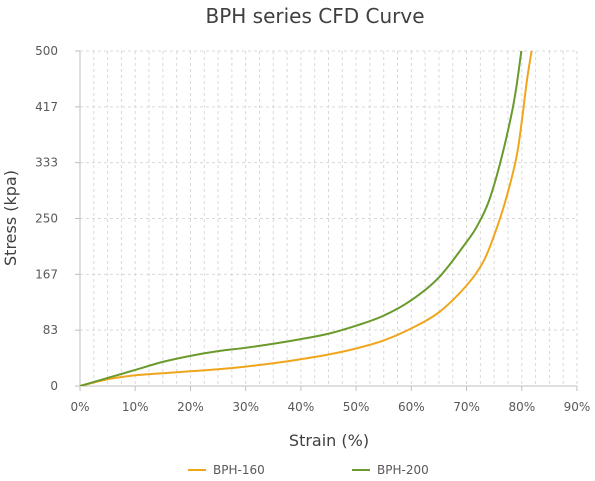 This screenshot has width=595, height=481. Describe the element at coordinates (577, 407) in the screenshot. I see `x-tick-label: 90%` at that location.